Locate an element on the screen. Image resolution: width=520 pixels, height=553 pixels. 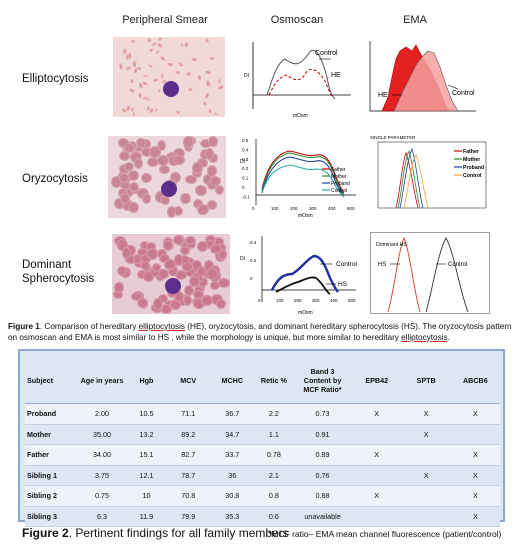
row-label-oryzocytosis: Oryzocytosis is located at coordinates (55, 179).